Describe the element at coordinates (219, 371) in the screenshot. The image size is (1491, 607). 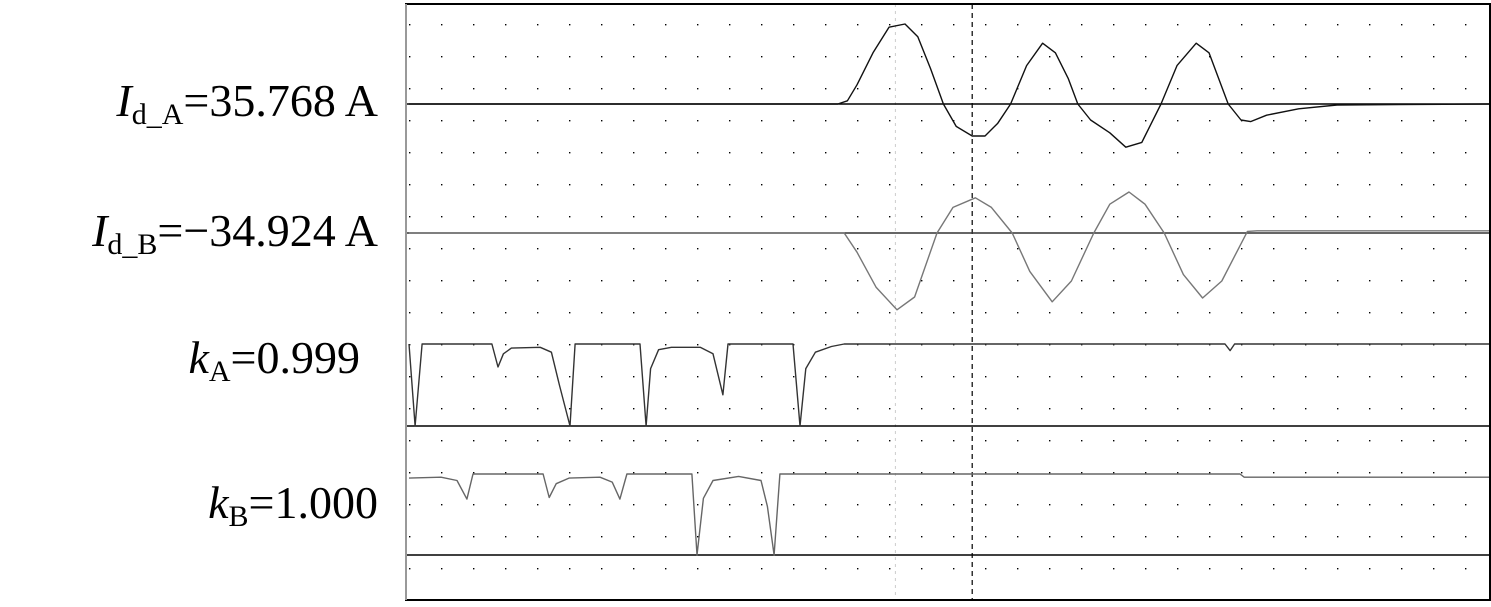
I see `label-subscript: A` at that location.